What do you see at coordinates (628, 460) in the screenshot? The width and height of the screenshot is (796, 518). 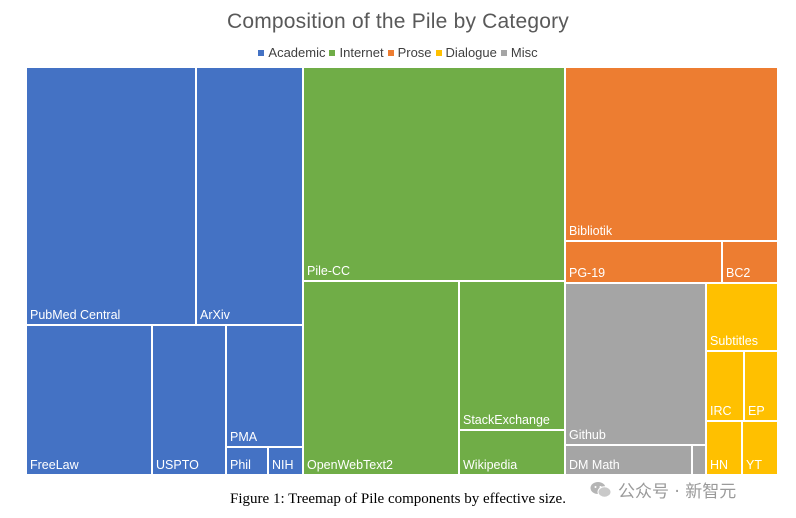 I see `tile-dm-math: DM Math` at bounding box center [628, 460].